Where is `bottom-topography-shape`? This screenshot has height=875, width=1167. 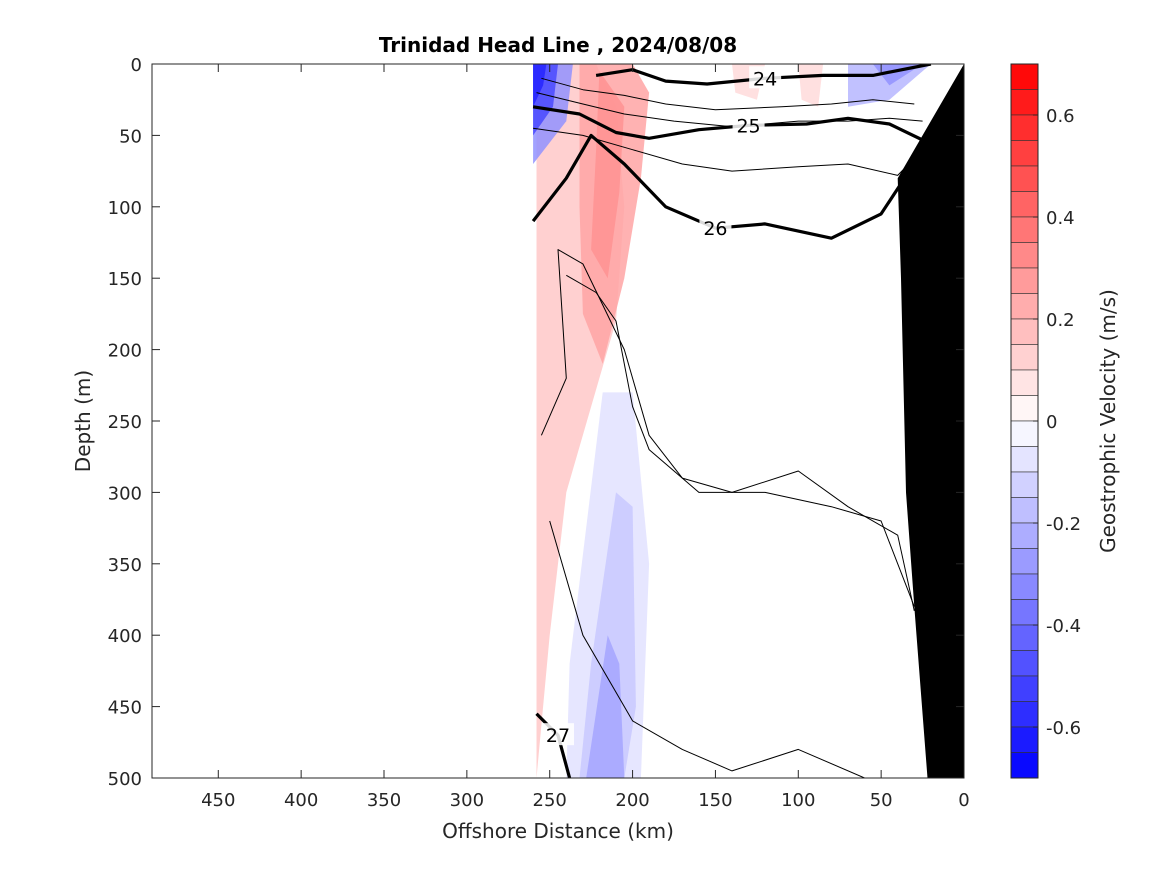 bottom-topography-shape is located at coordinates (930, 421).